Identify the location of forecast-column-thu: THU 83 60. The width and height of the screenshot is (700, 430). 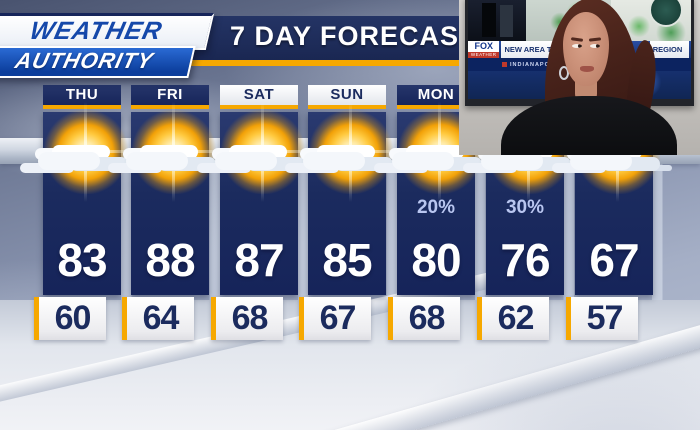
(86, 215).